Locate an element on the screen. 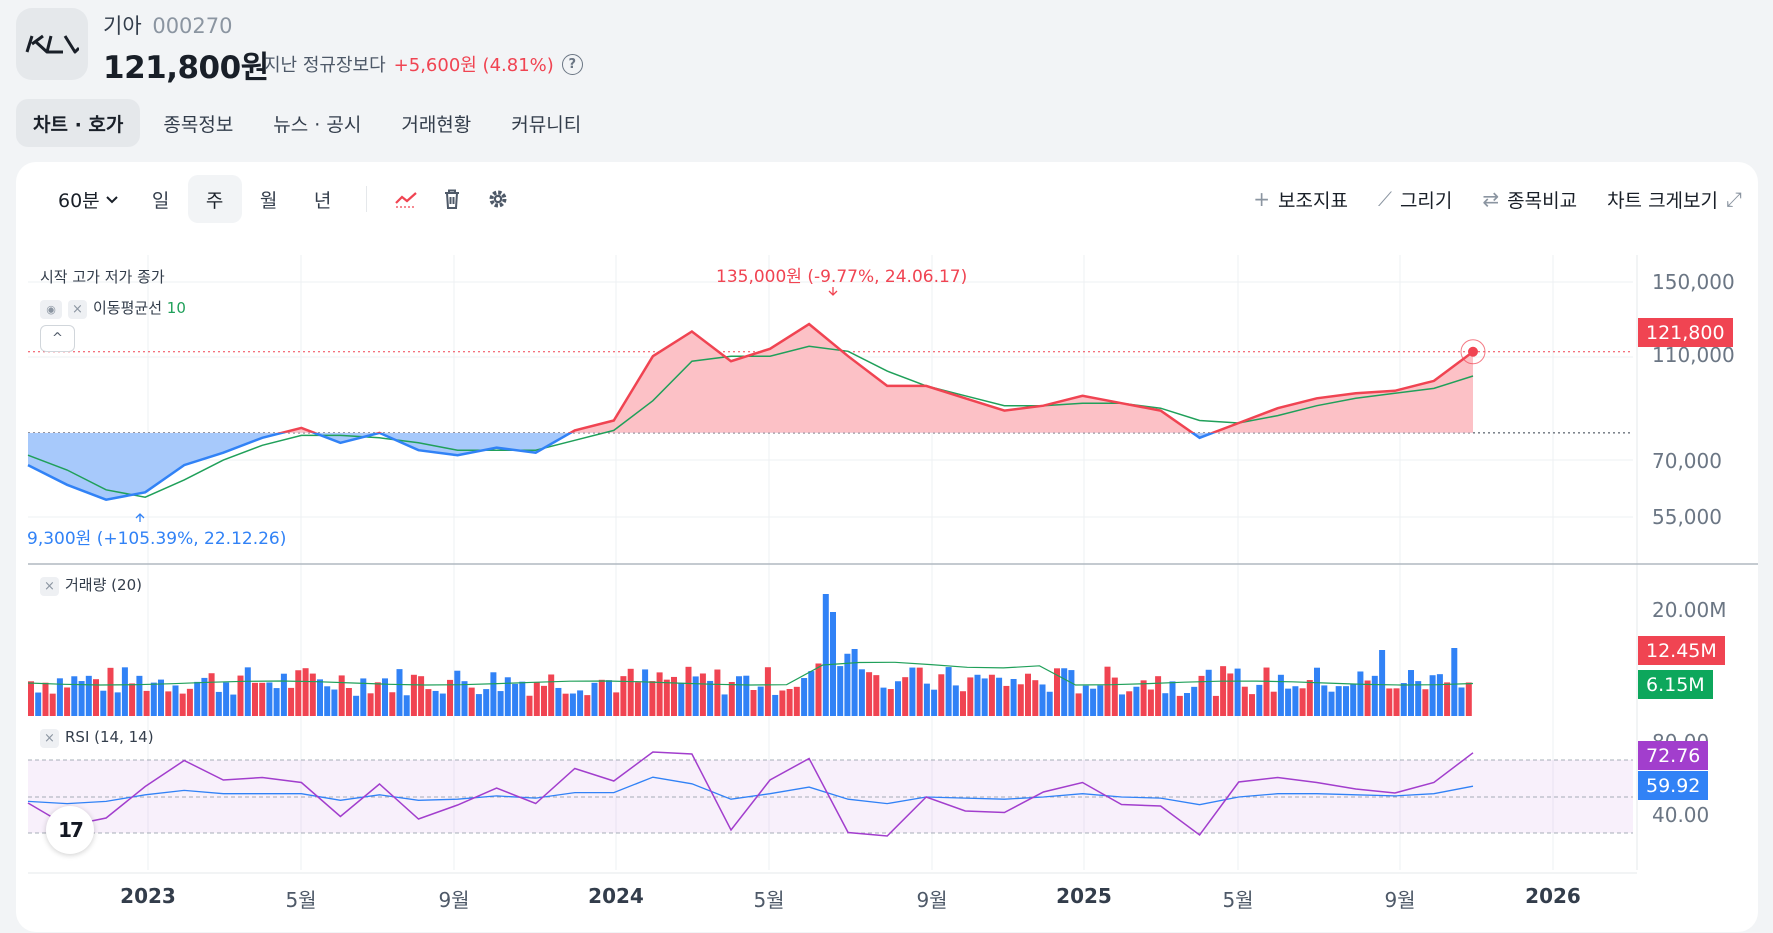  period-month: 월 is located at coordinates (268, 200).